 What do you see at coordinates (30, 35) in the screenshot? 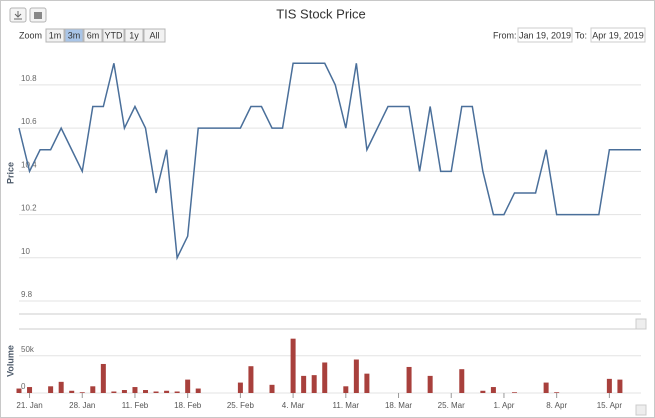
I see `zoom-label: Zoom` at bounding box center [30, 35].